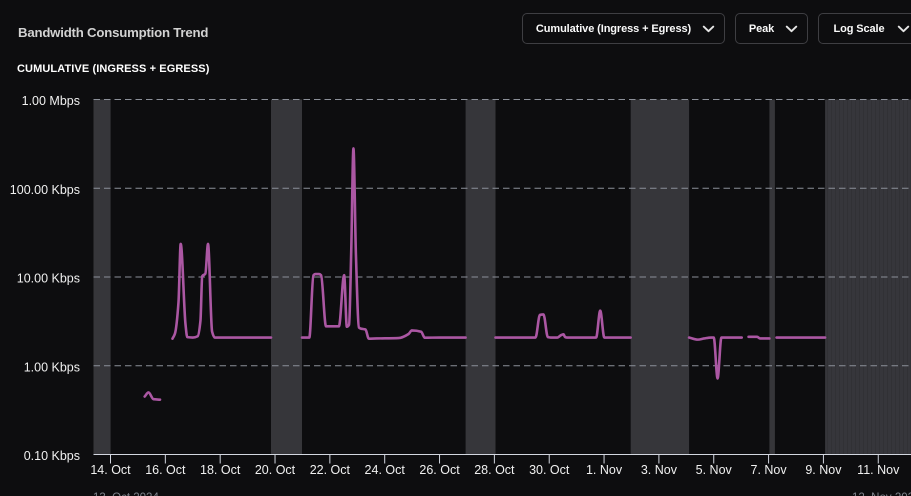  Describe the element at coordinates (714, 470) in the screenshot. I see `x-tick-label: 5. Nov` at that location.